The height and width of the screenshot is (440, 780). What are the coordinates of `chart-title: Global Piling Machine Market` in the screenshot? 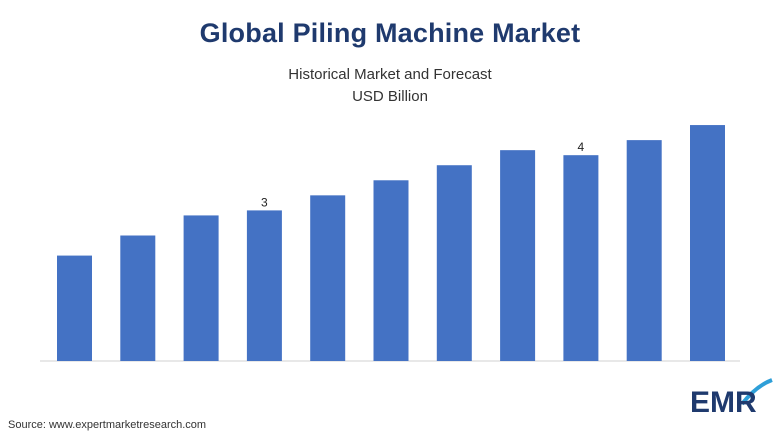 It's located at (390, 33).